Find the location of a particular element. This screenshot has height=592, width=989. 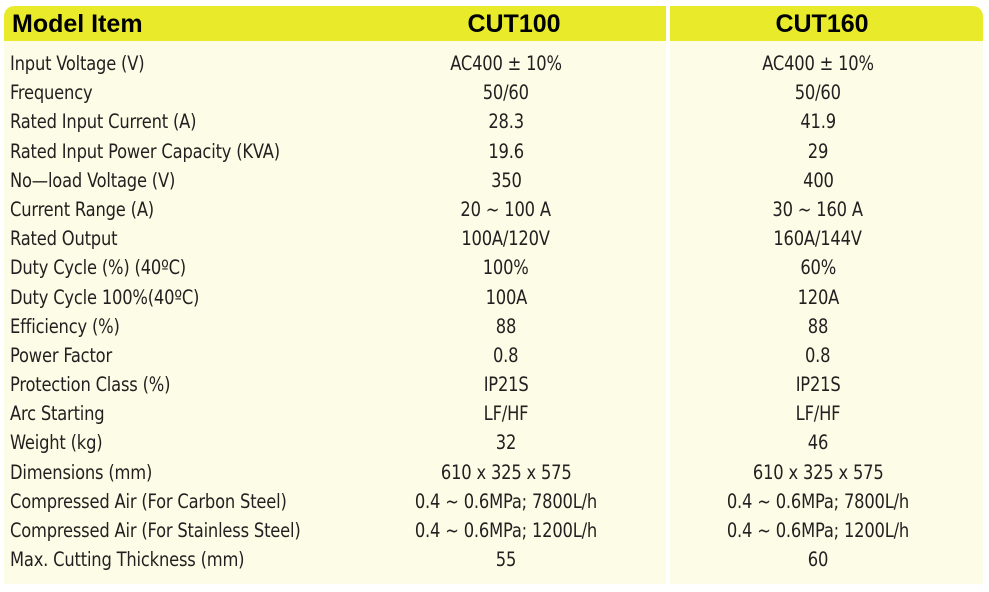

row-label: Duty Cycle 100%(40ºC) is located at coordinates (105, 297).